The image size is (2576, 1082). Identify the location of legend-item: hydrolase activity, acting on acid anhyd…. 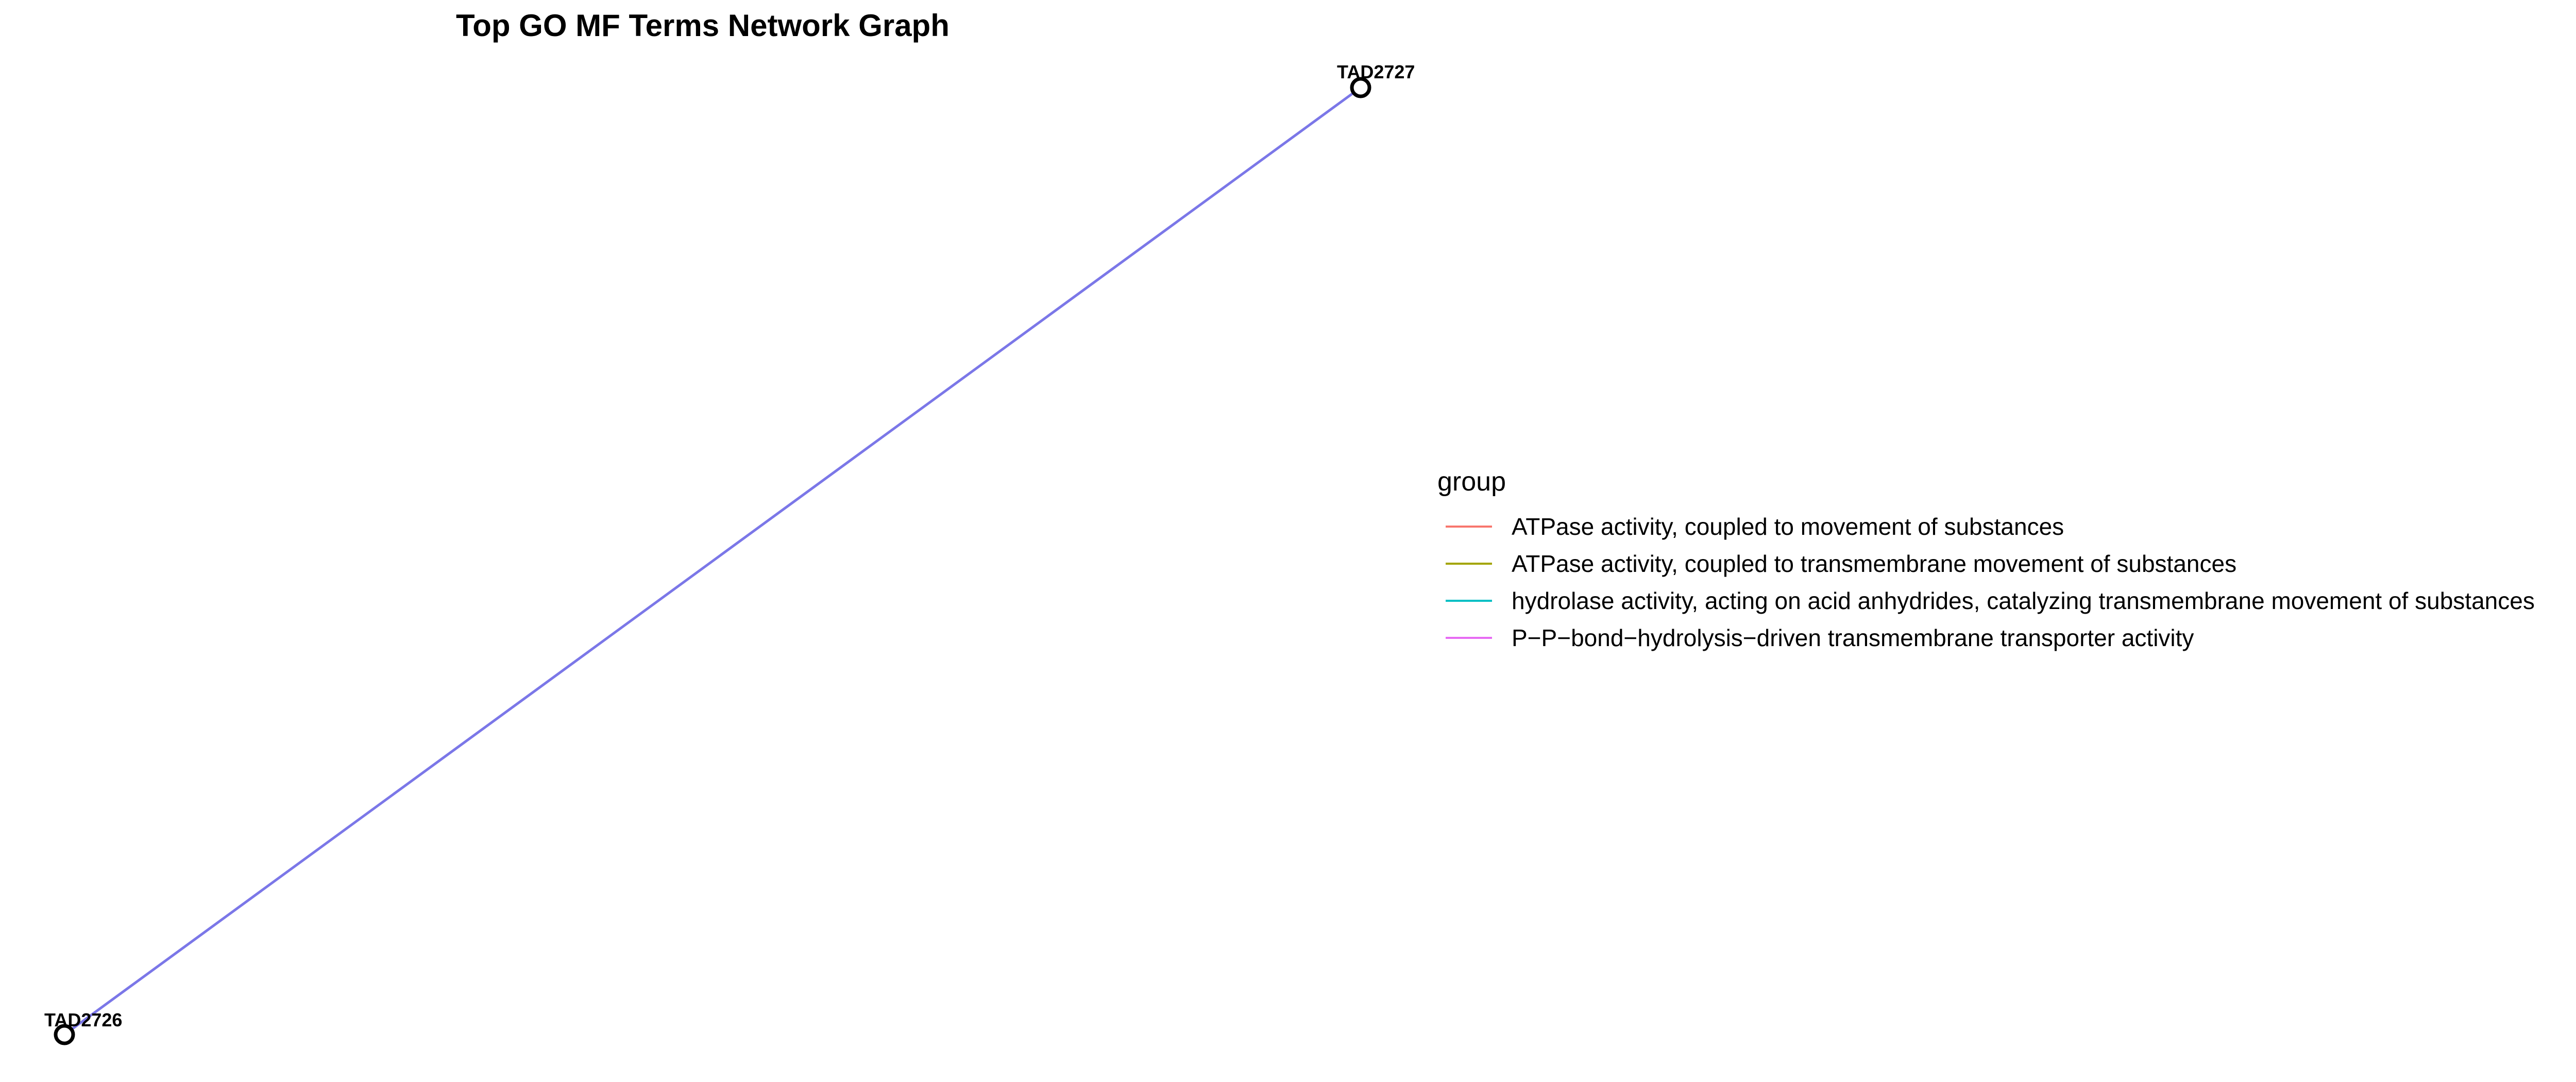
(1991, 600).